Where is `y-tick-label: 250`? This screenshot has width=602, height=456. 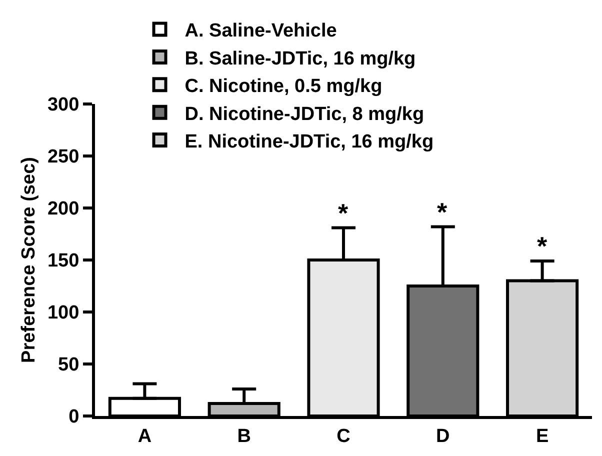
y-tick-label: 250 is located at coordinates (63, 157).